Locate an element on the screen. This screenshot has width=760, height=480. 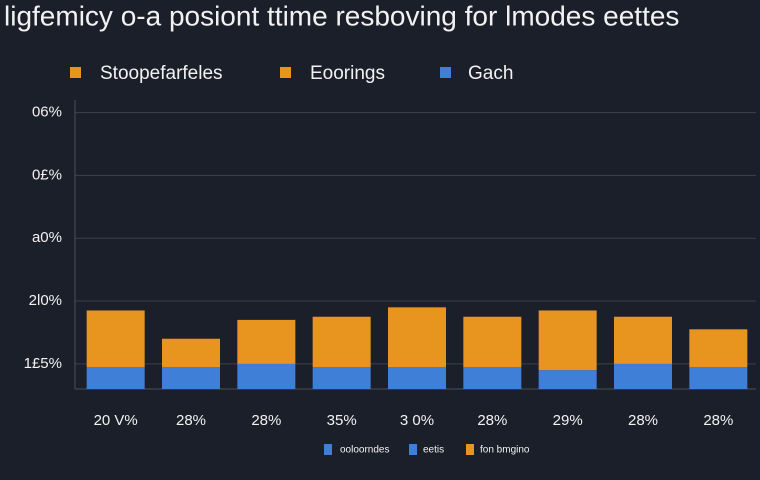
y-tick-label: a0% is located at coordinates (47, 237).